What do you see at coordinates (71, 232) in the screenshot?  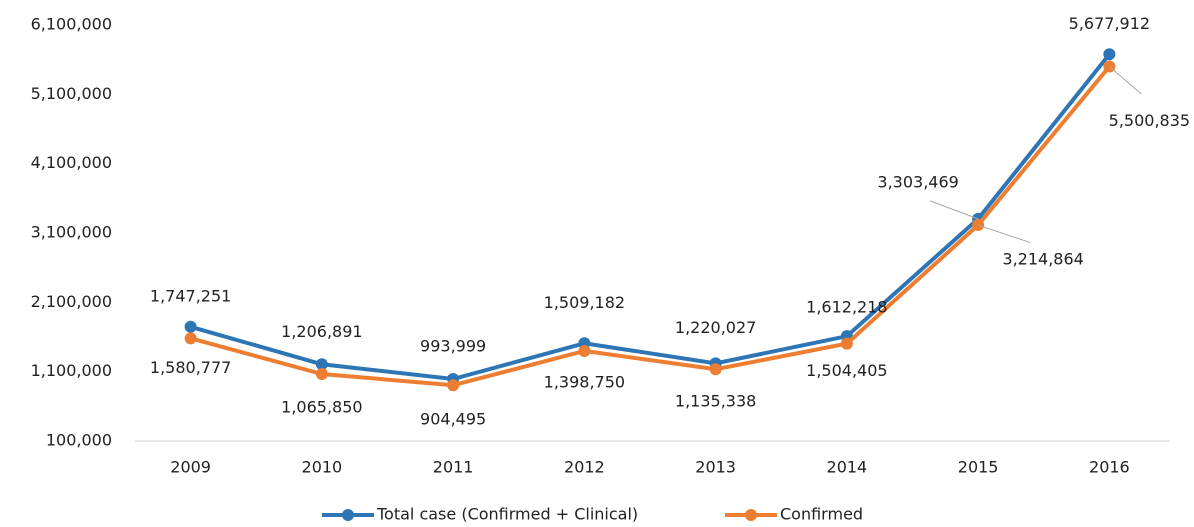 I see `y-tick-label: 3,100,000` at bounding box center [71, 232].